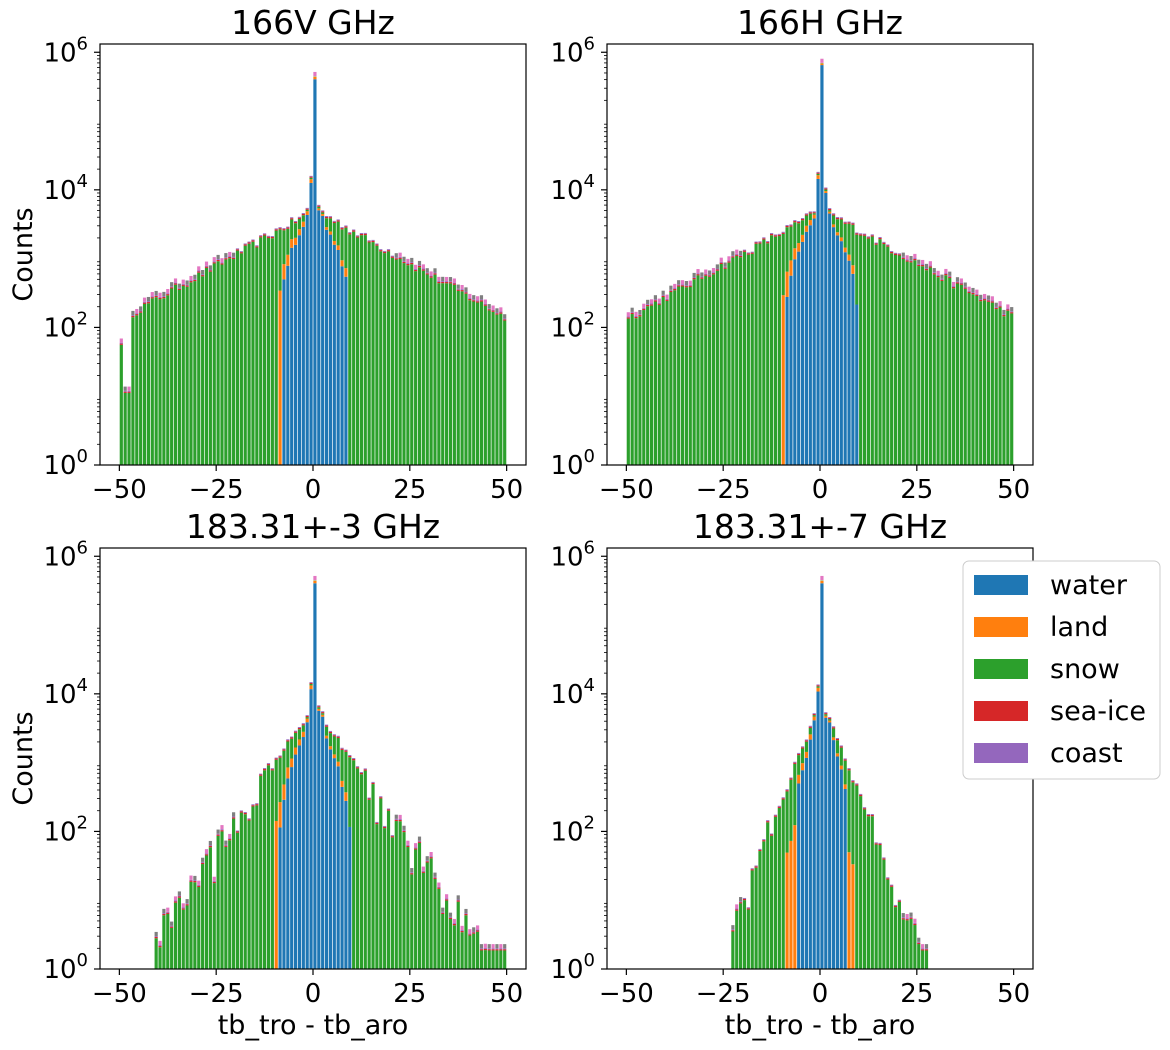 This screenshot has width=1170, height=1050. Describe the element at coordinates (830, 772) in the screenshot. I see `bar-group` at that location.